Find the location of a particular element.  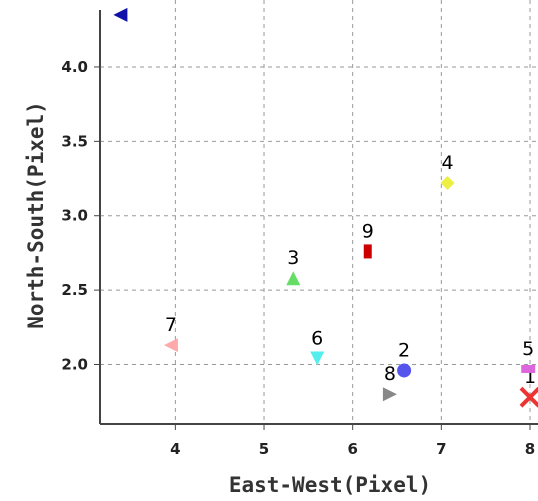

point-label: 5 is located at coordinates (528, 349).